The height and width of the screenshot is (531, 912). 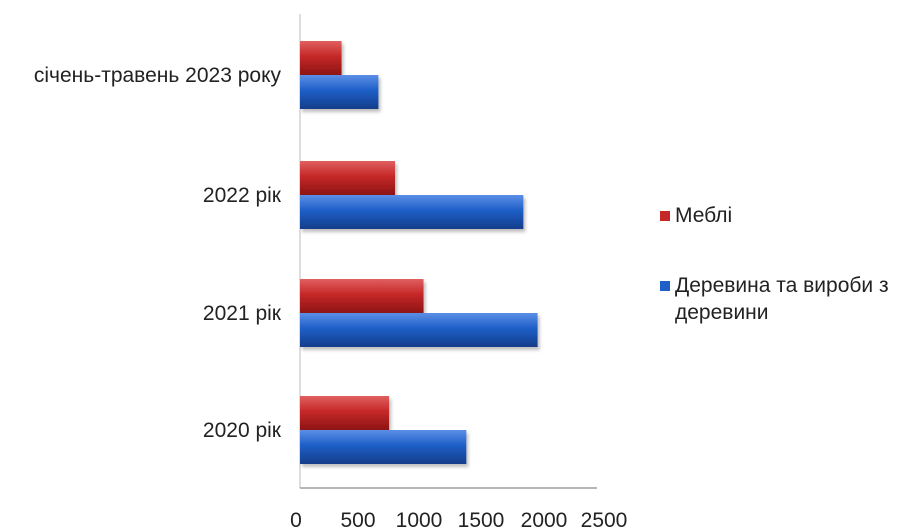 What do you see at coordinates (774, 264) in the screenshot?
I see `legend: Меблі Деревина та вироби з деревини` at bounding box center [774, 264].